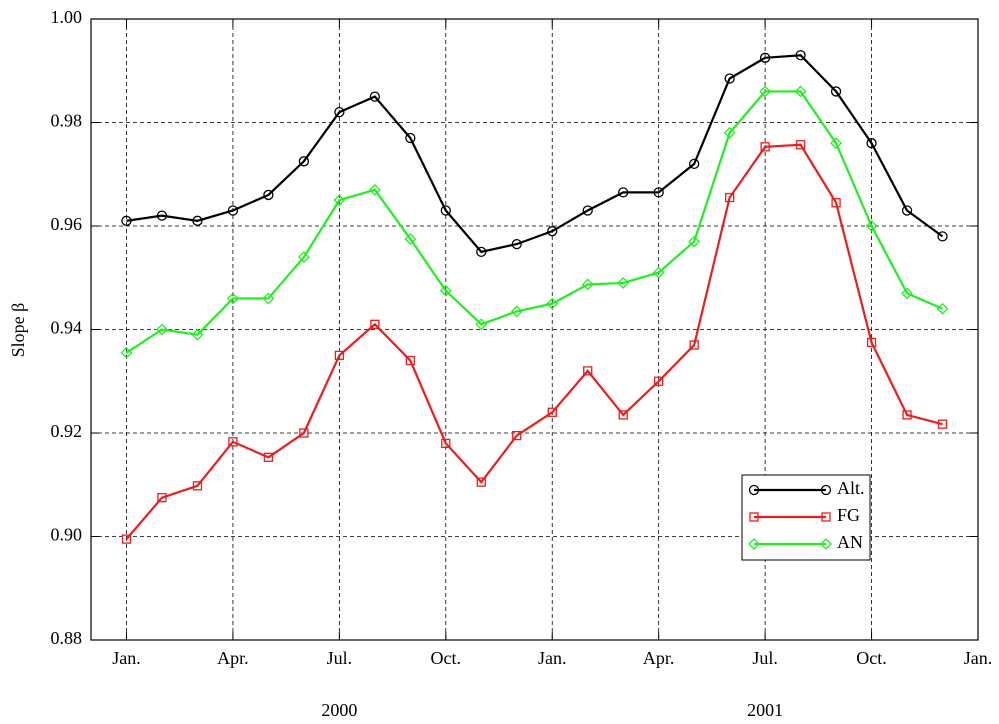 The width and height of the screenshot is (999, 724). I want to click on y-tick-label: 0.92, so click(67, 431).